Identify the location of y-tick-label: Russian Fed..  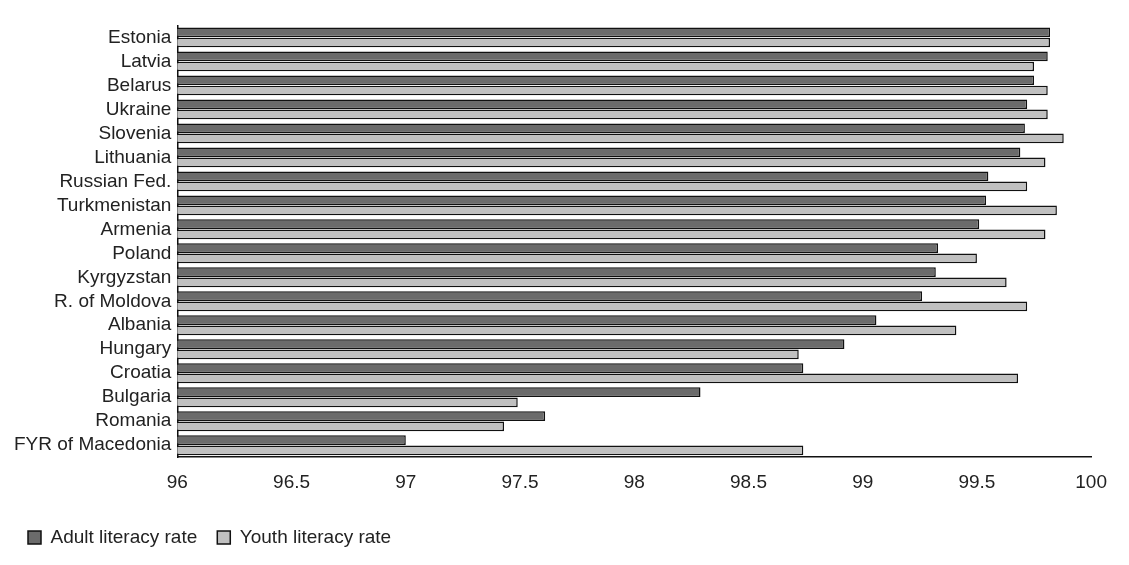
(115, 180).